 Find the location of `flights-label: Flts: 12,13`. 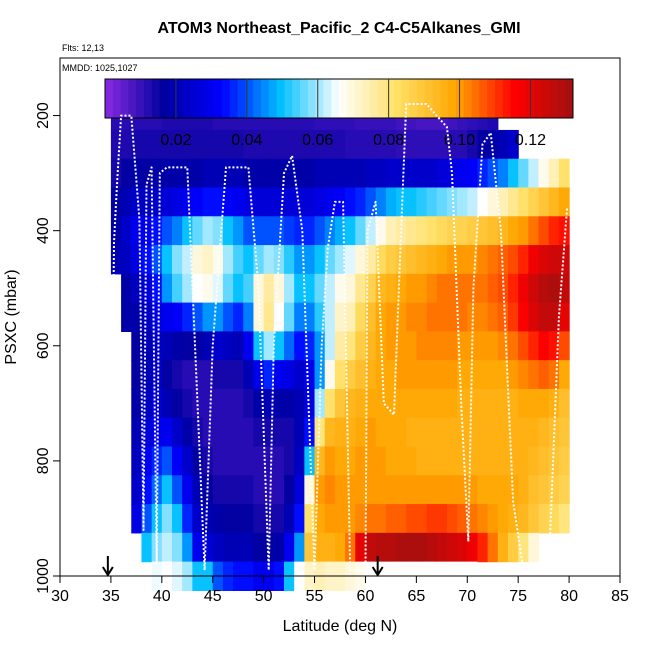

flights-label: Flts: 12,13 is located at coordinates (83, 48).